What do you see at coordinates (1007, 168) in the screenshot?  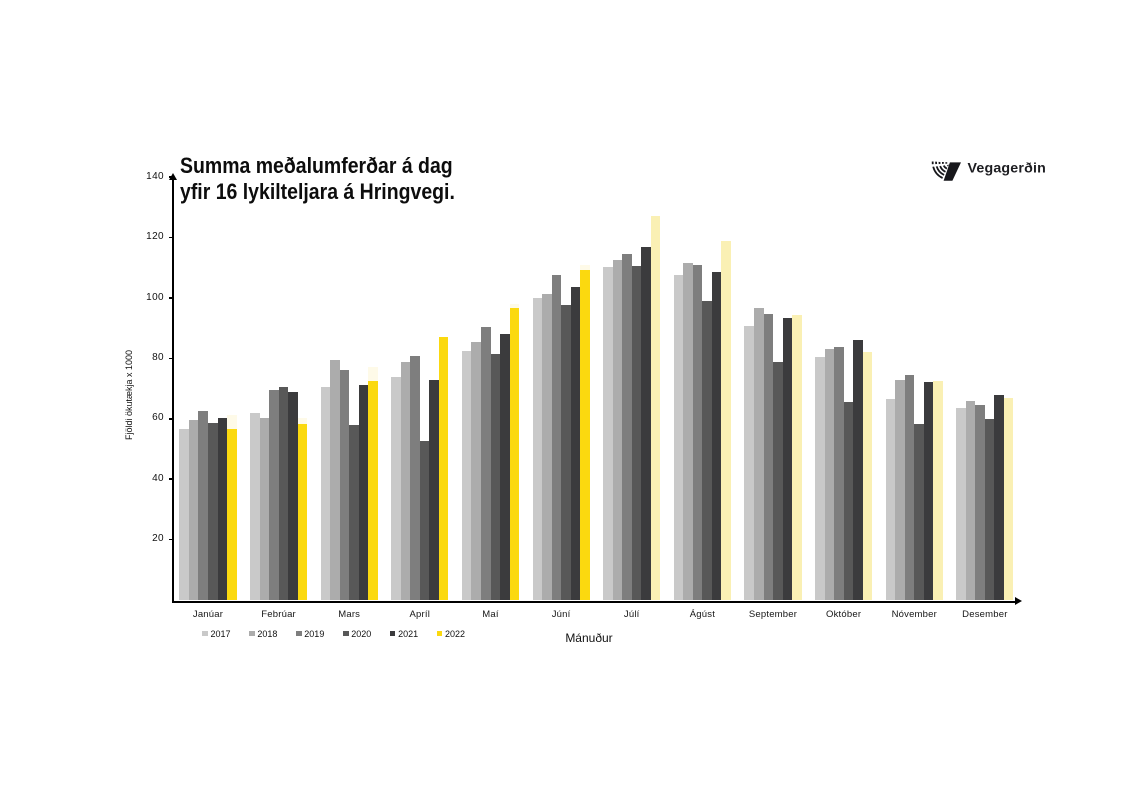 I see `svg-text: Vegagerðin` at bounding box center [1007, 168].